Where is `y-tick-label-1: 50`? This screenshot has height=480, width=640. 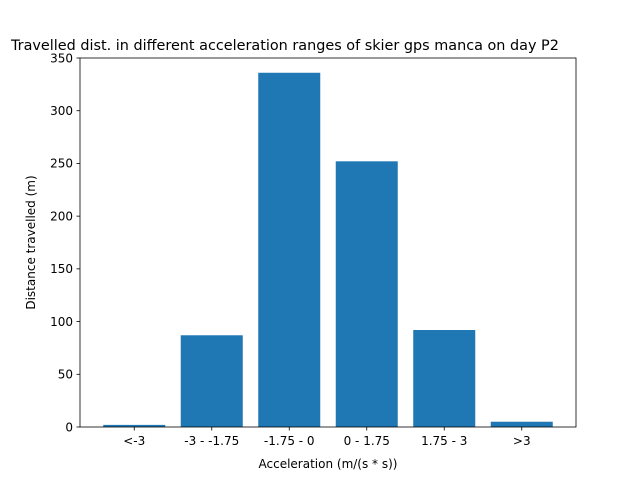
y-tick-label-1: 50 is located at coordinates (65, 375).